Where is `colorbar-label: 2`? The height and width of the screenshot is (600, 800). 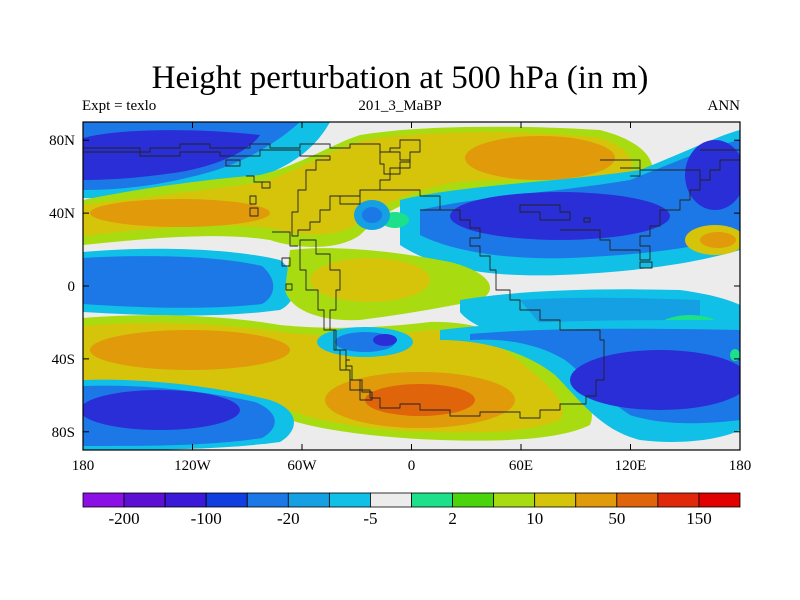
colorbar-label: 2 is located at coordinates (452, 518).